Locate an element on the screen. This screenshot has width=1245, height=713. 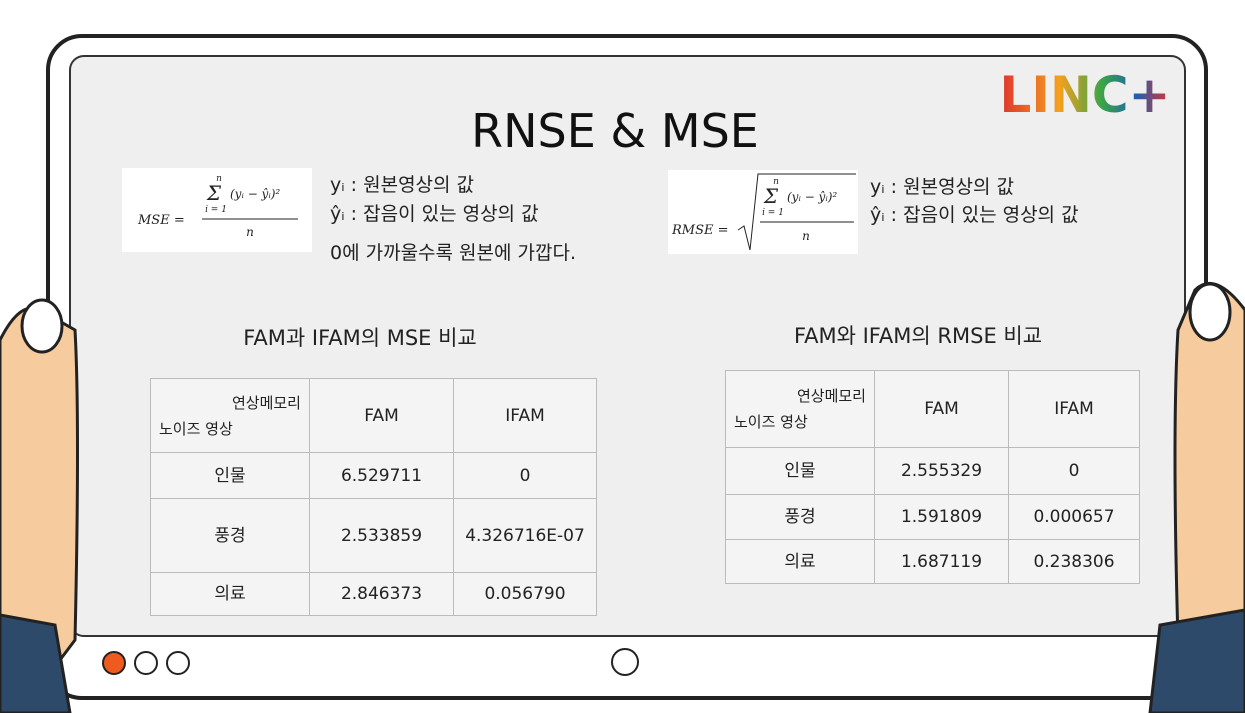
table-row: 의료 1.687119 0.238306 is located at coordinates (932, 561).